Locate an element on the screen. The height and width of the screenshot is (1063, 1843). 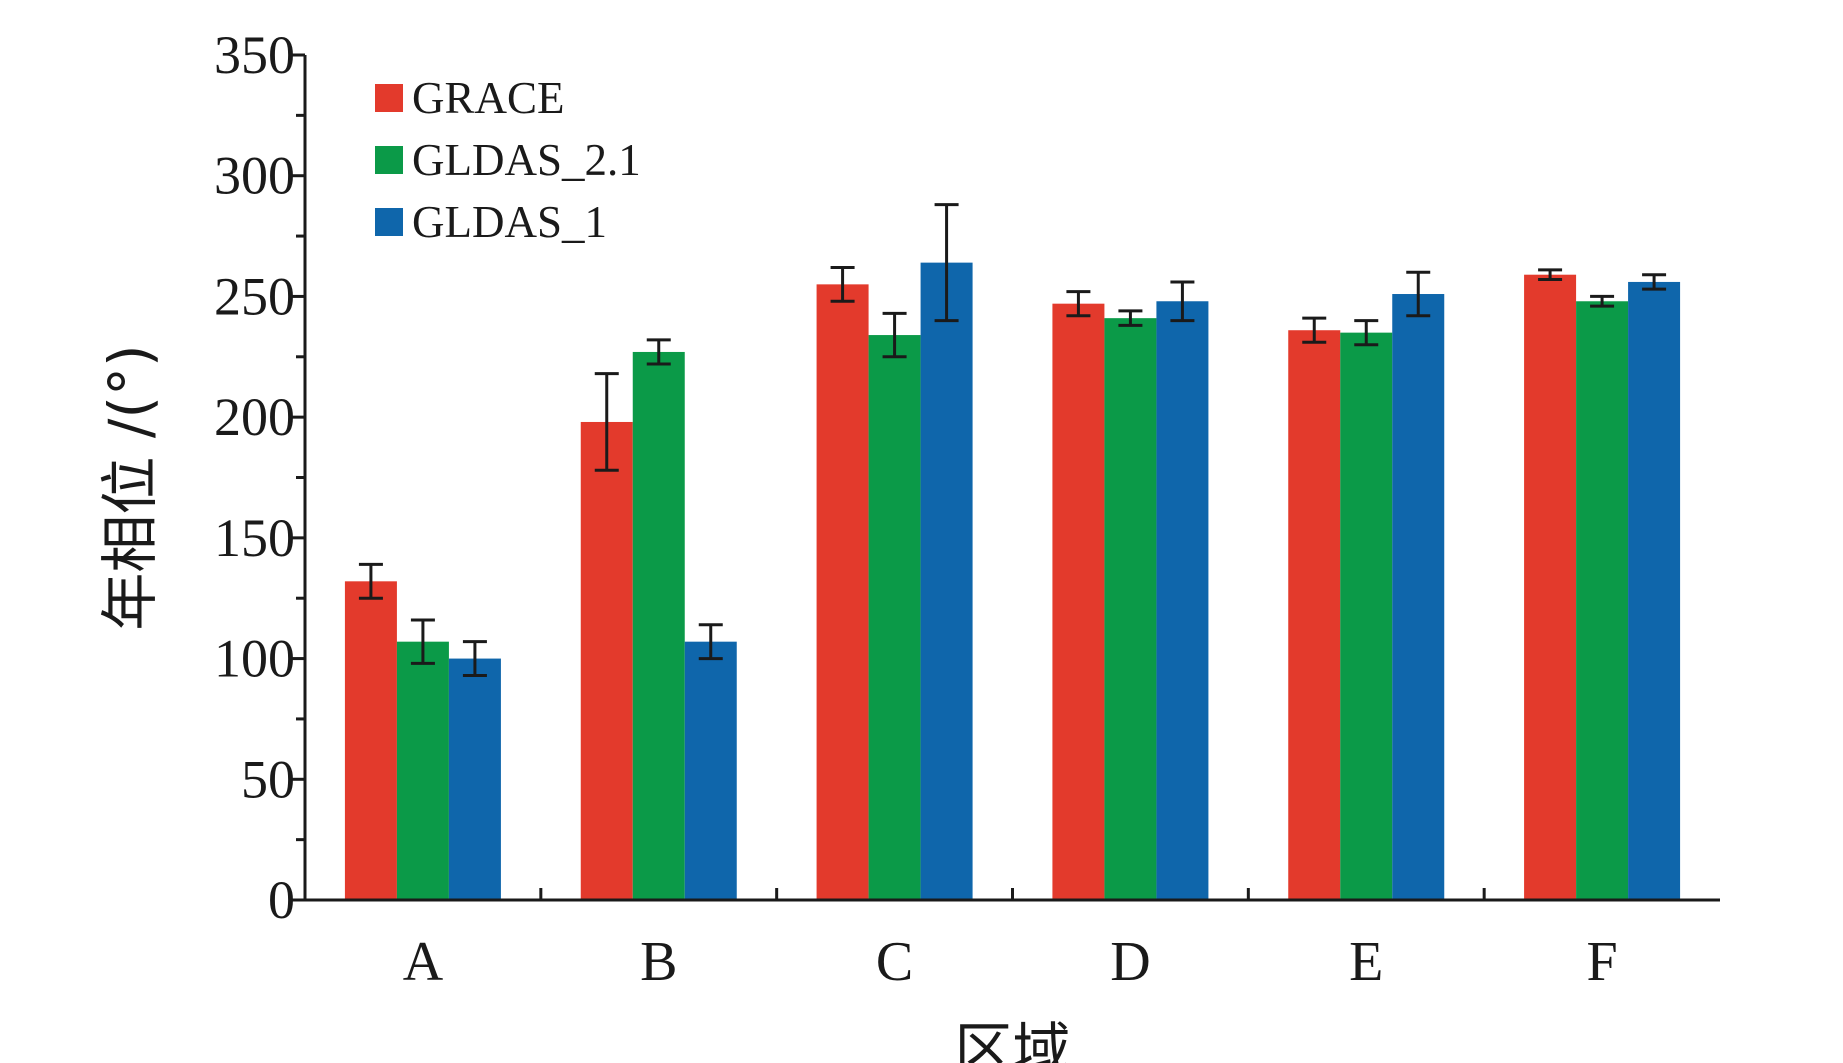
x-tick-label: C is located at coordinates (894, 962).